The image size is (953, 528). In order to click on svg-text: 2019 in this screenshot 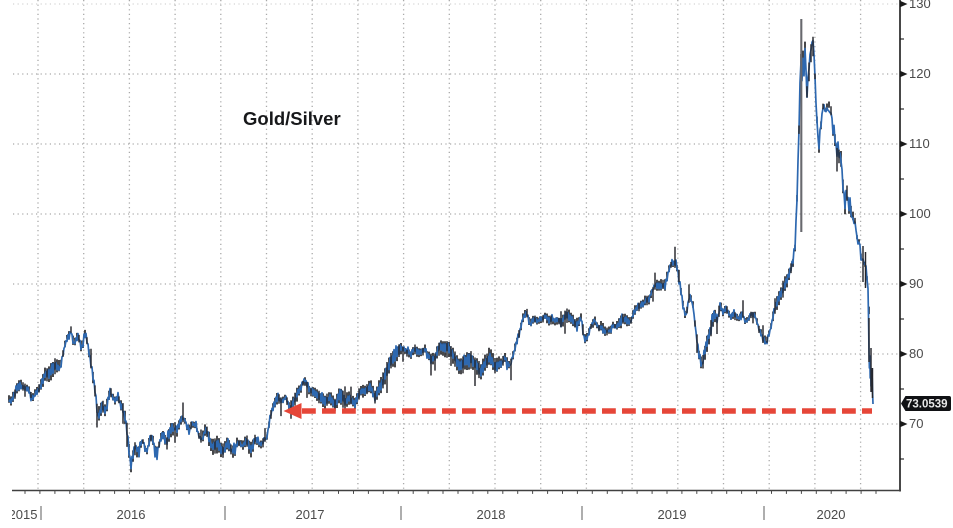, I will do `click(672, 514)`.